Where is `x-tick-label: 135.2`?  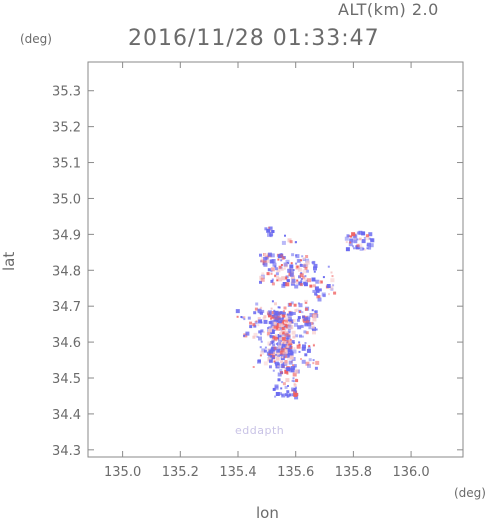
x-tick-label: 135.2 is located at coordinates (180, 472).